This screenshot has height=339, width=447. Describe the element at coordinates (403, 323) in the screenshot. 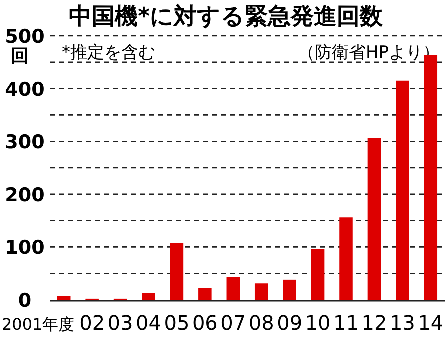

I see `x-tick-label: 13` at that location.